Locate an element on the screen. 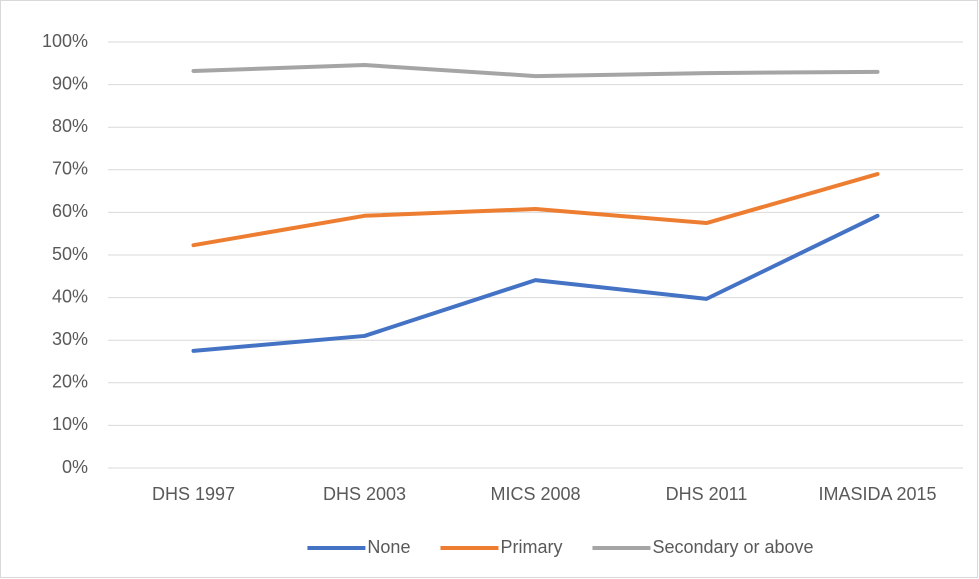 The image size is (979, 579). y-tick-label: 40% is located at coordinates (70, 296).